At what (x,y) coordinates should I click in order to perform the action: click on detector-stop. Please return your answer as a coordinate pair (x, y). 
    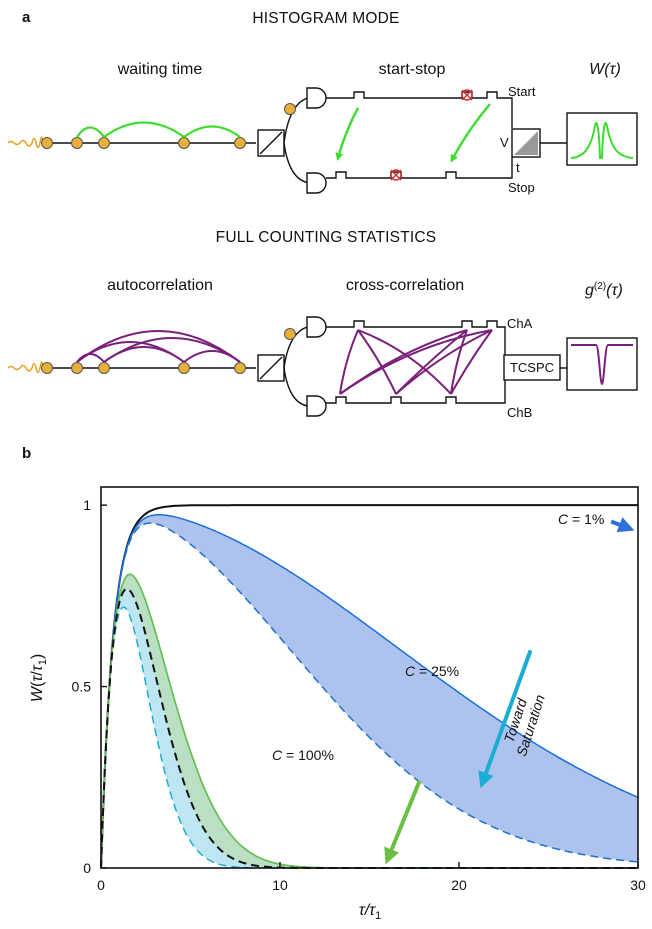
    Looking at the image, I should click on (316, 183).